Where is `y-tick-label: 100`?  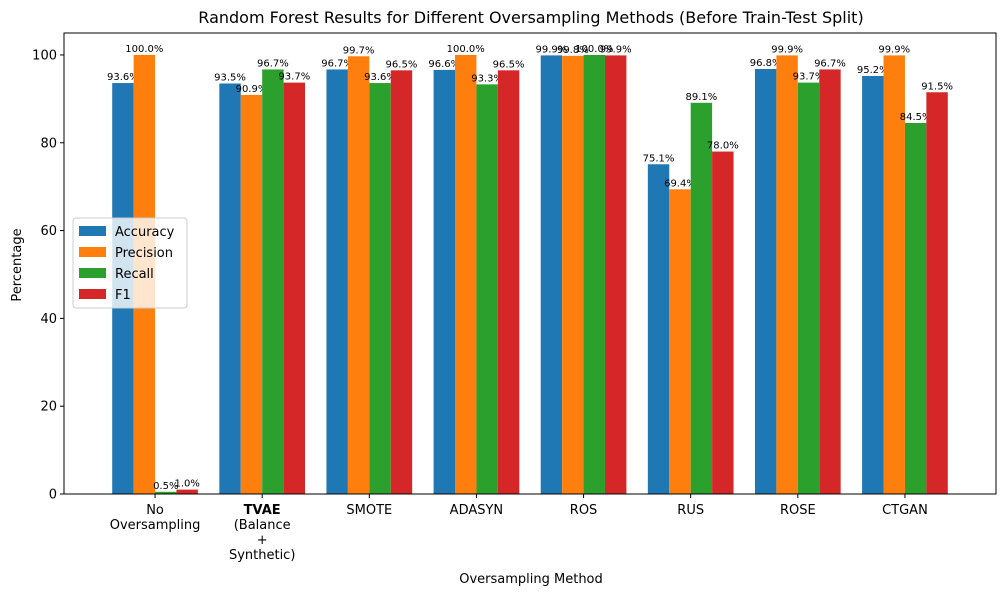
y-tick-label: 100 is located at coordinates (44, 55).